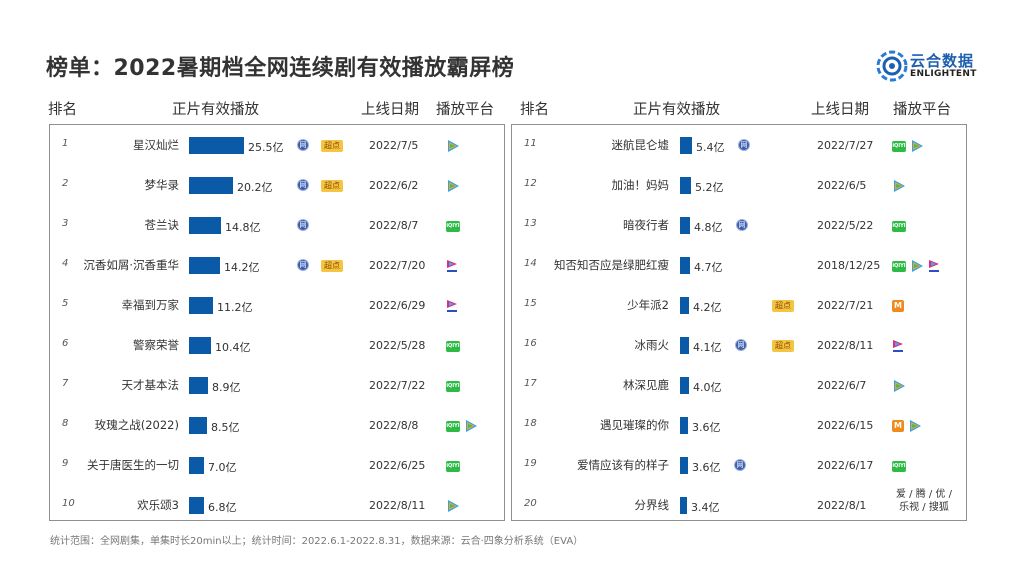 Image resolution: width=1024 pixels, height=576 pixels. What do you see at coordinates (397, 505) in the screenshot?
I see `release-date: 2022/8/11` at bounding box center [397, 505].